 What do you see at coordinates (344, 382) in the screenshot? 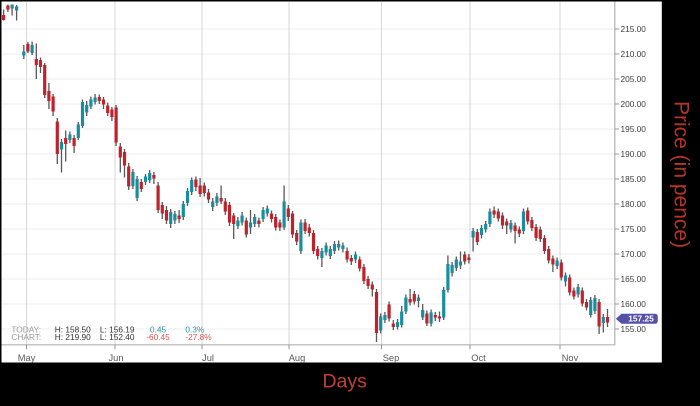
I see `svg-text: Days` at bounding box center [344, 382].